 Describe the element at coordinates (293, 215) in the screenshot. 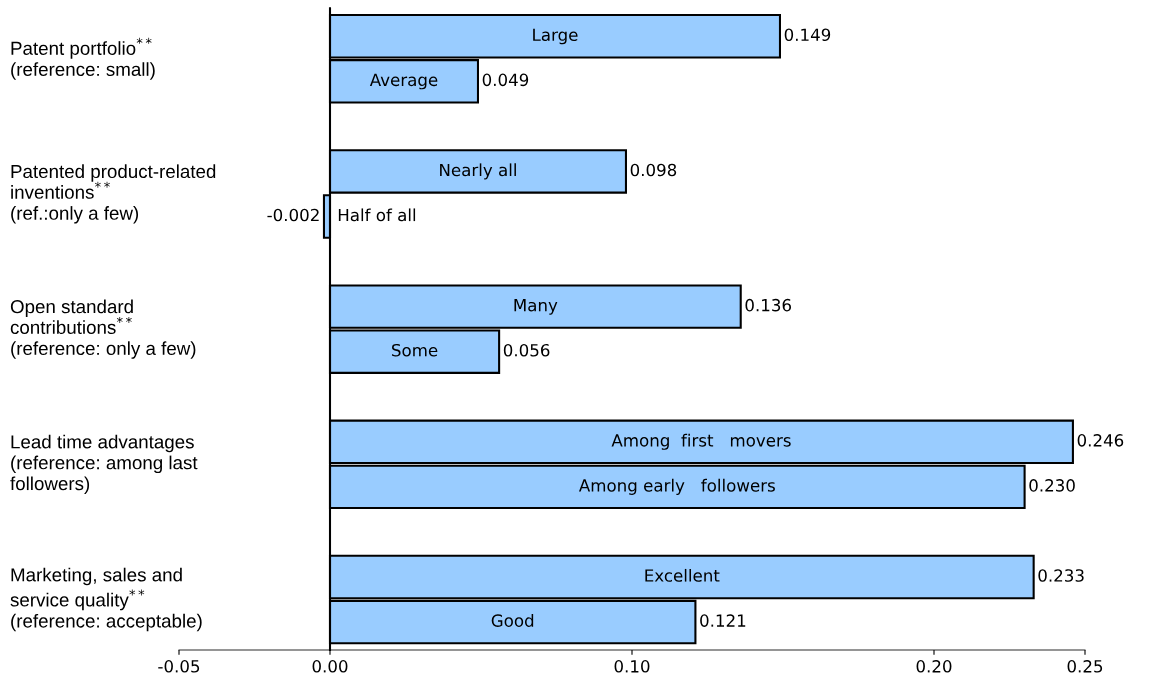

I see `data-label: -0.002` at that location.